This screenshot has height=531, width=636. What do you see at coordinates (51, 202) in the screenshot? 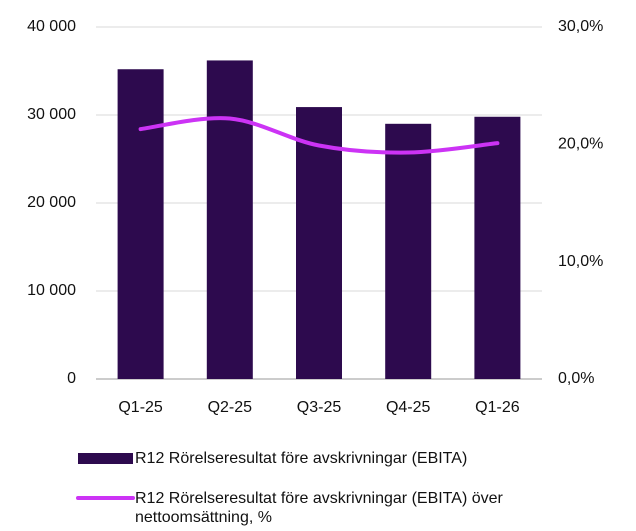
I see `y-tick-label: 20 000` at bounding box center [51, 202].